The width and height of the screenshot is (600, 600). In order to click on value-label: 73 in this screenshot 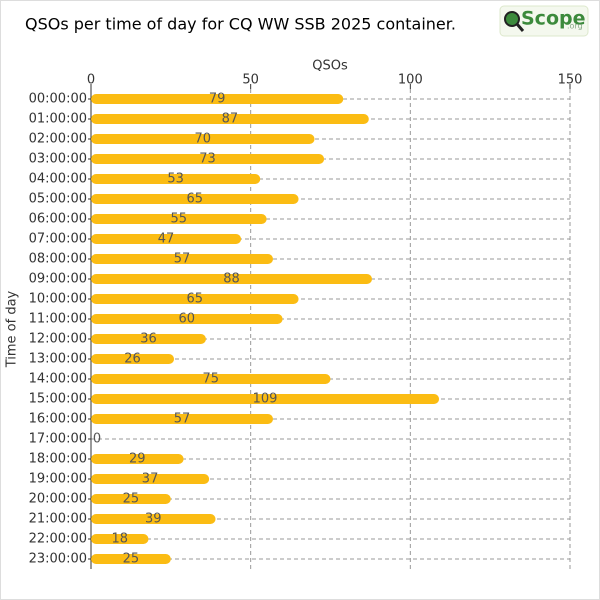, I will do `click(207, 159)`.